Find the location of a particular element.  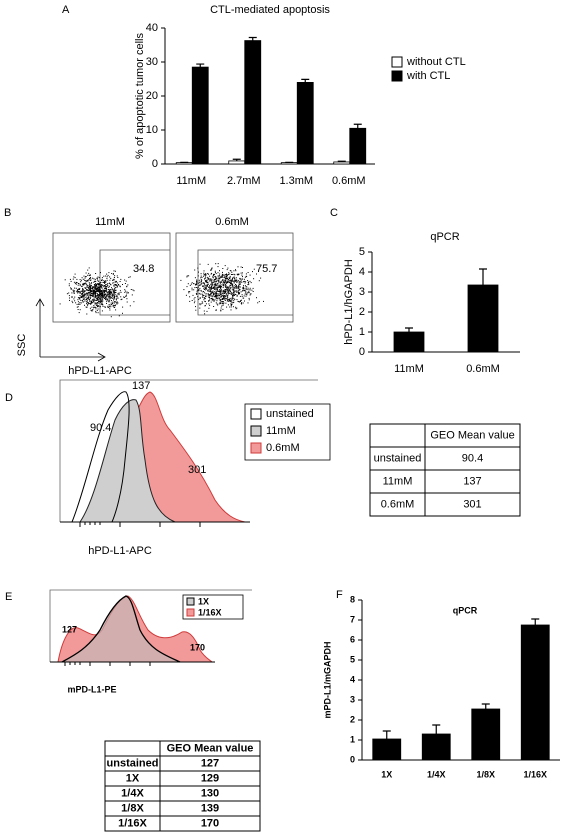

panel-label: D is located at coordinates (9, 398).